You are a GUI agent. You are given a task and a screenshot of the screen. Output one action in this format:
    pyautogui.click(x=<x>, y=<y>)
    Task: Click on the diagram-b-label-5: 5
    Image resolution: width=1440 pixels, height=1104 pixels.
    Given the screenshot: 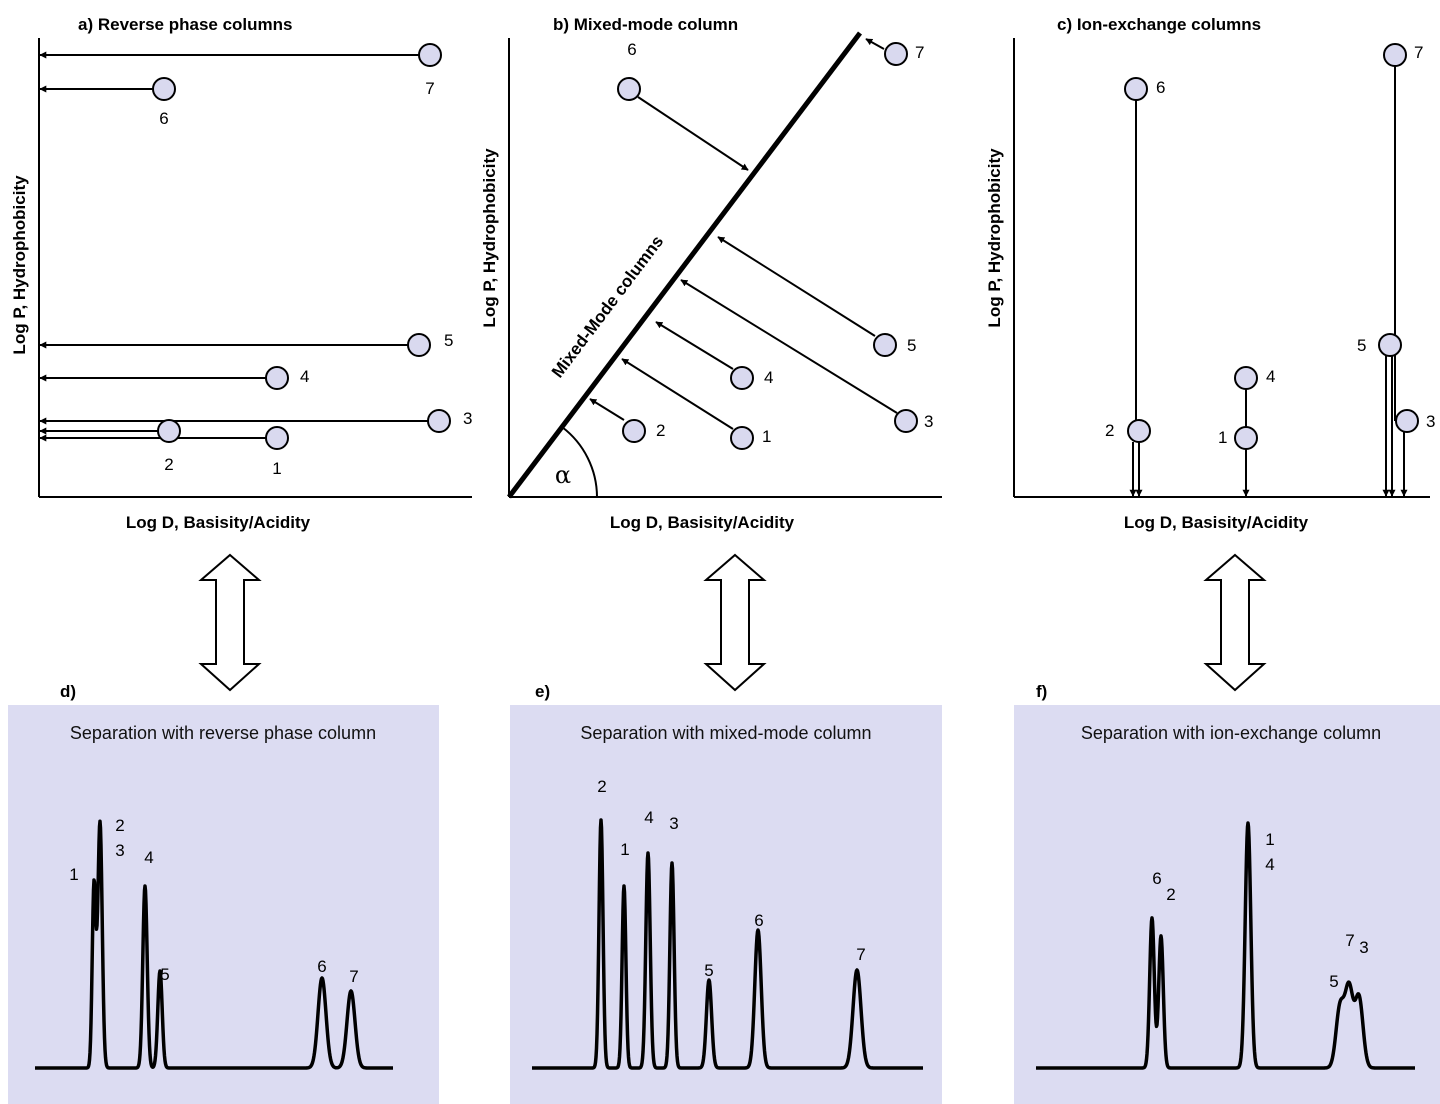 What is the action you would take?
    pyautogui.click(x=911, y=345)
    